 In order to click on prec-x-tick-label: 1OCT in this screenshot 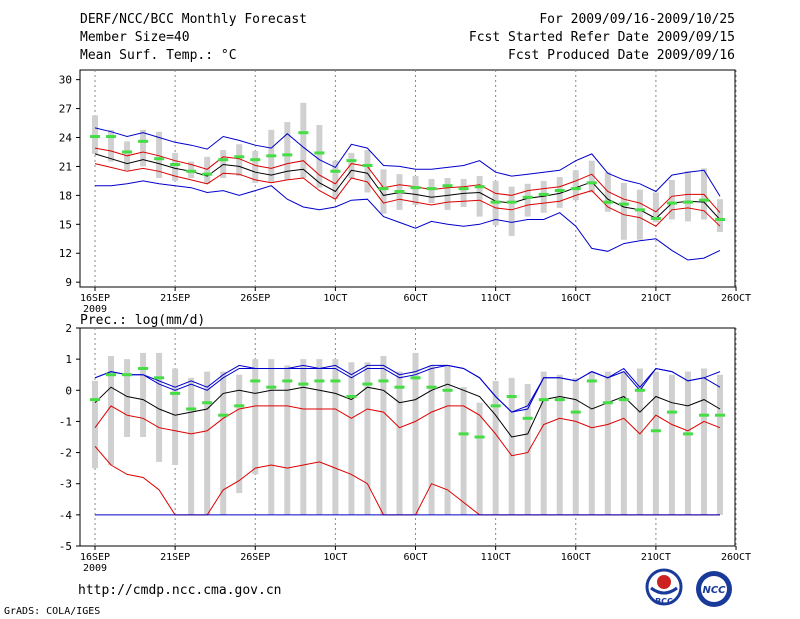, I will do `click(335, 557)`.